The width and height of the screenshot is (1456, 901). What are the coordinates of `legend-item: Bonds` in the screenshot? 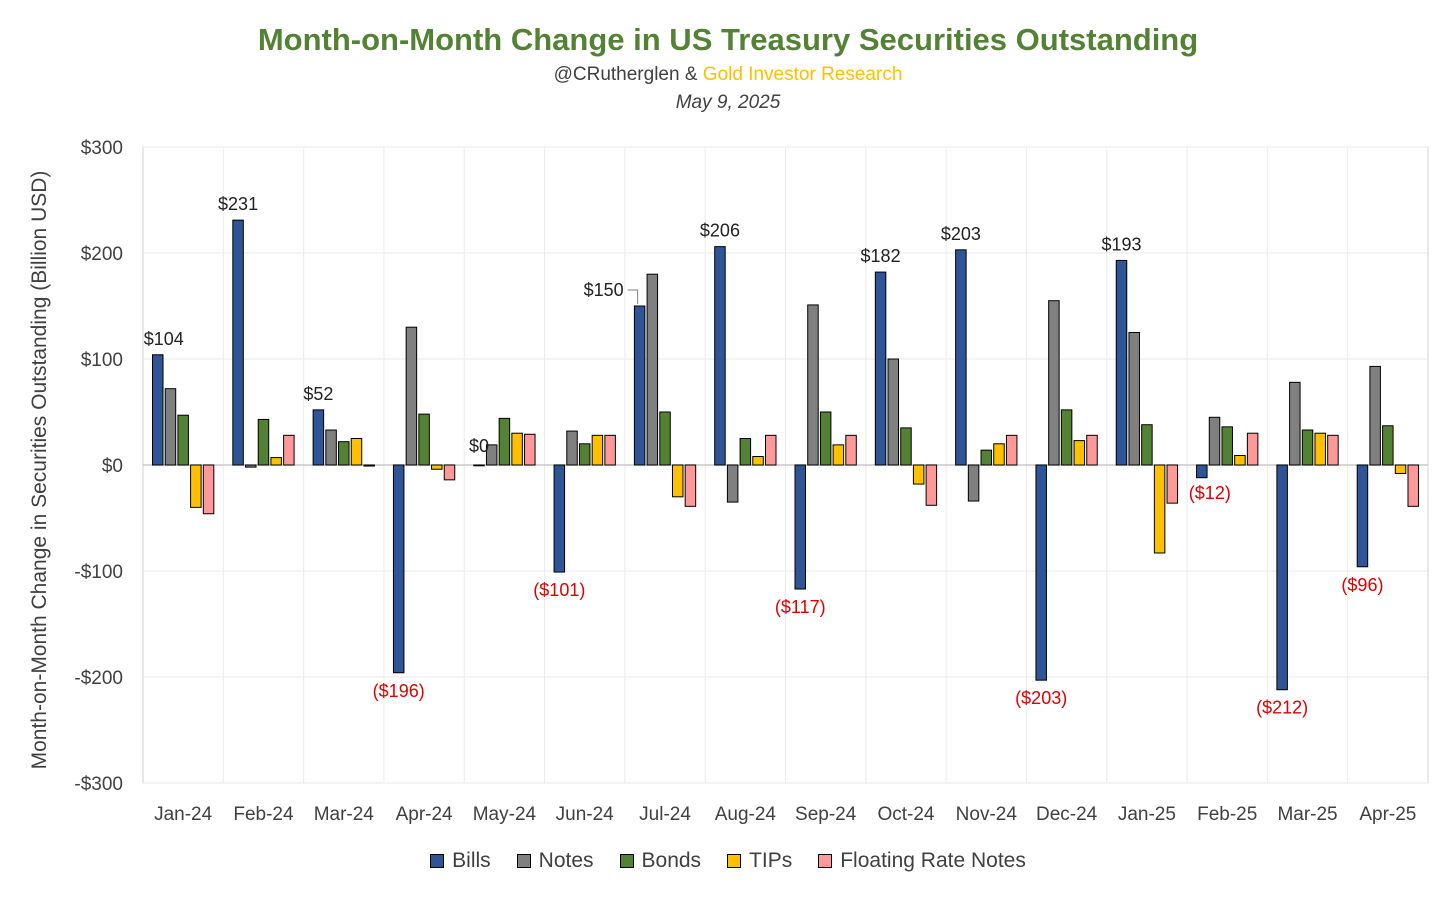 It's located at (660, 861).